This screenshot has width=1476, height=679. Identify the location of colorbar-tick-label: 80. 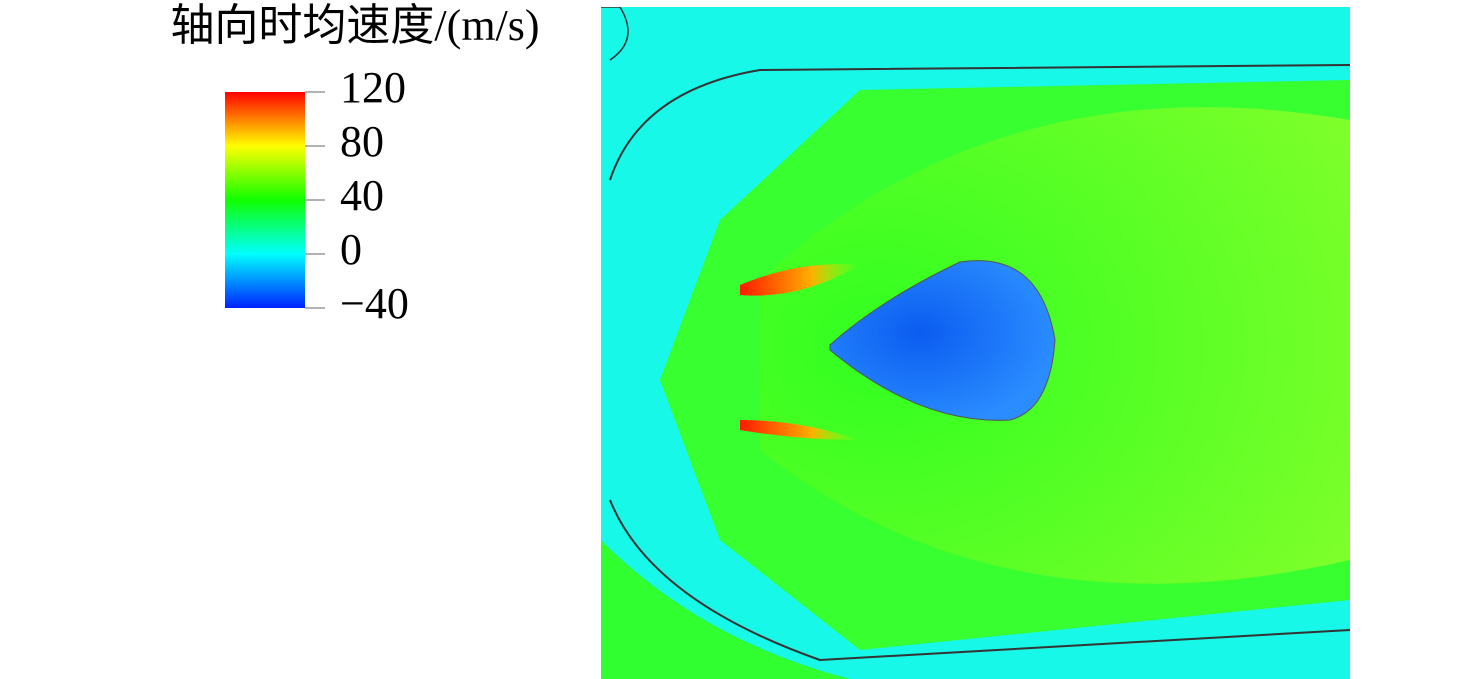
(362, 141).